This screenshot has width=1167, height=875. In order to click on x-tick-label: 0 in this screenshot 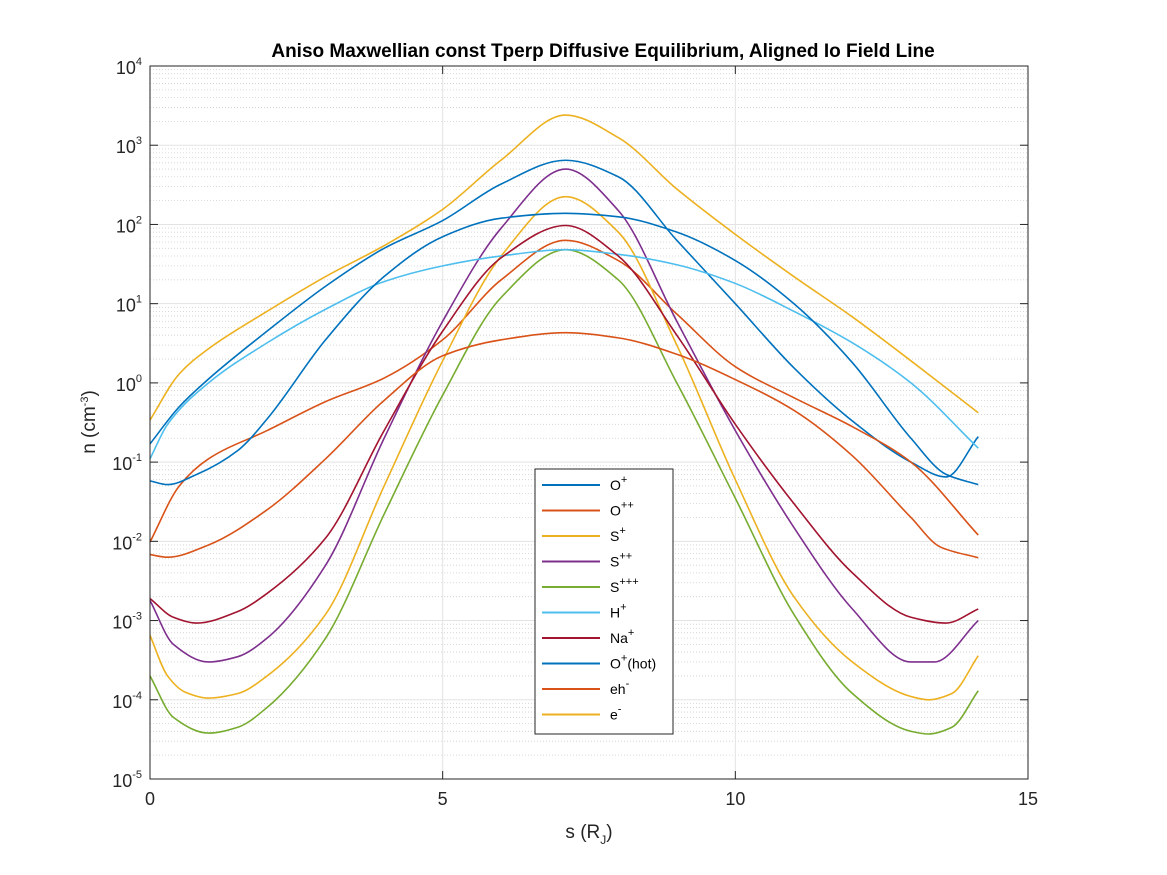, I will do `click(150, 799)`.